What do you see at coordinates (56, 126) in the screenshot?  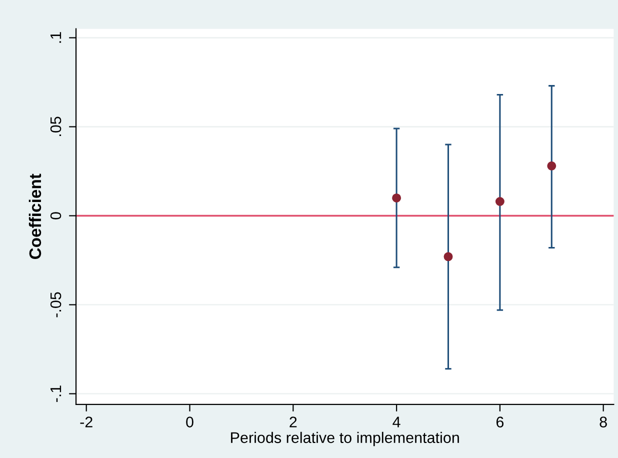 I see `y-tick-label: .05` at bounding box center [56, 126].